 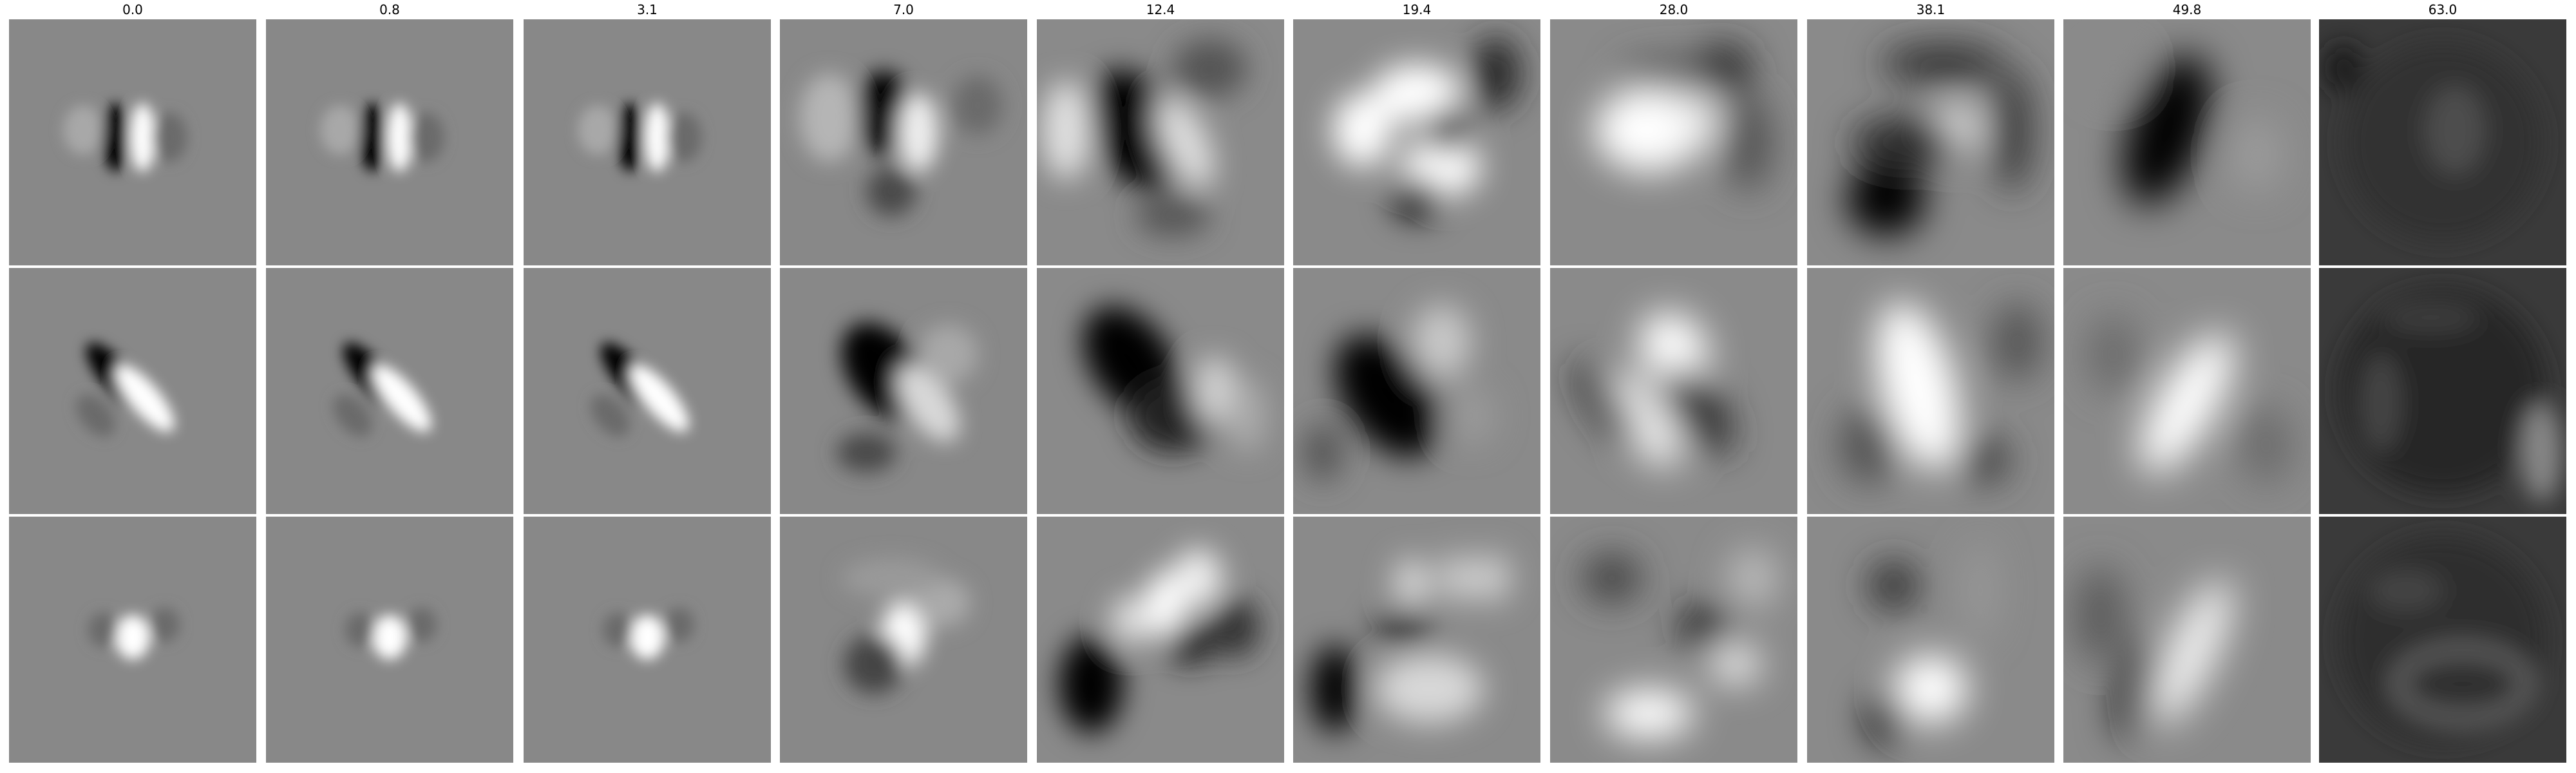 What do you see at coordinates (1931, 640) in the screenshot?
I see `image-panel-r2-c7` at bounding box center [1931, 640].